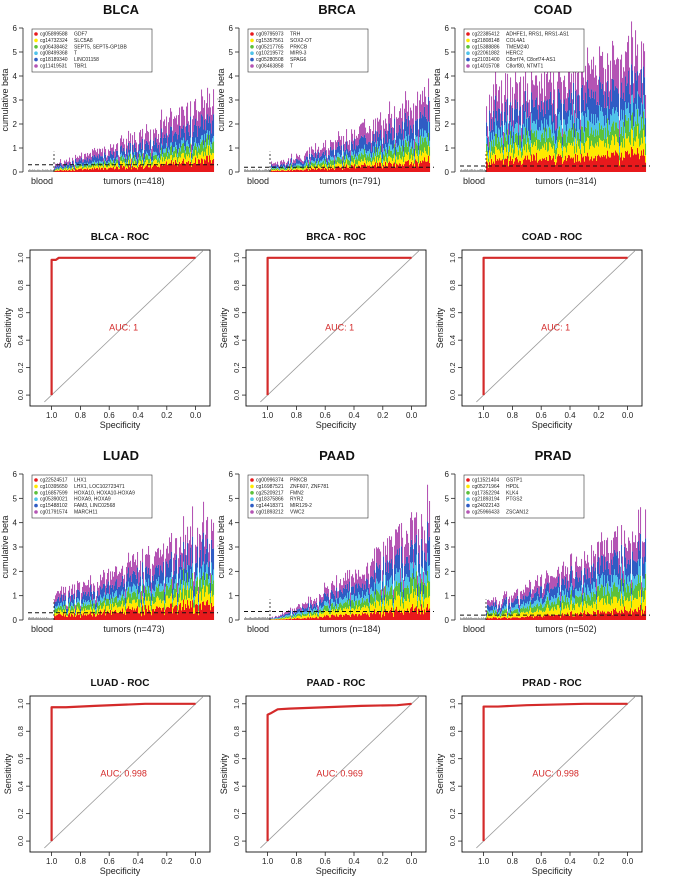 This screenshot has height=883, width=674. Describe the element at coordinates (486, 47) in the screenshot. I see `legend-cpg: cg15388886` at that location.